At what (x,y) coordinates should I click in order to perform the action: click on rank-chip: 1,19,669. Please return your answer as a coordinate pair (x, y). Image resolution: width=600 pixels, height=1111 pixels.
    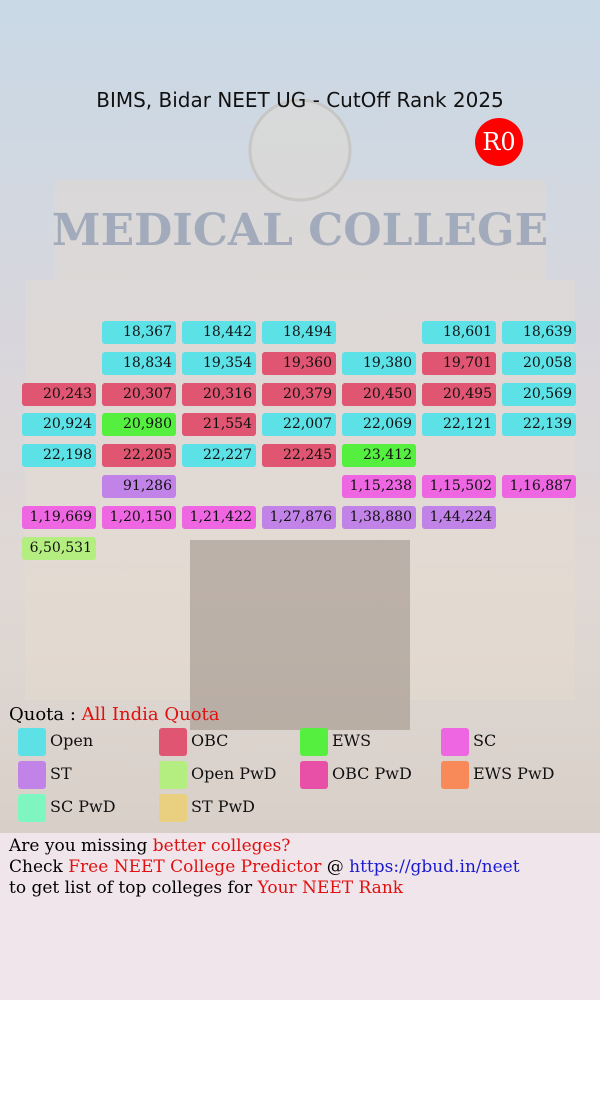
    Looking at the image, I should click on (59, 517).